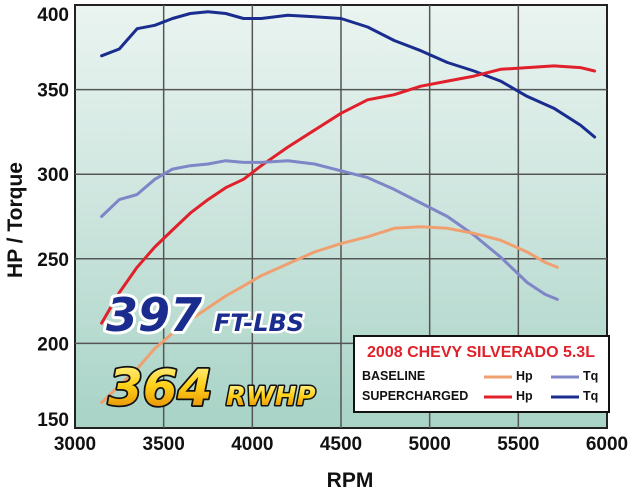 The width and height of the screenshot is (640, 491). What do you see at coordinates (205, 315) in the screenshot?
I see `torque-callout: 397 FT-LBS` at bounding box center [205, 315].